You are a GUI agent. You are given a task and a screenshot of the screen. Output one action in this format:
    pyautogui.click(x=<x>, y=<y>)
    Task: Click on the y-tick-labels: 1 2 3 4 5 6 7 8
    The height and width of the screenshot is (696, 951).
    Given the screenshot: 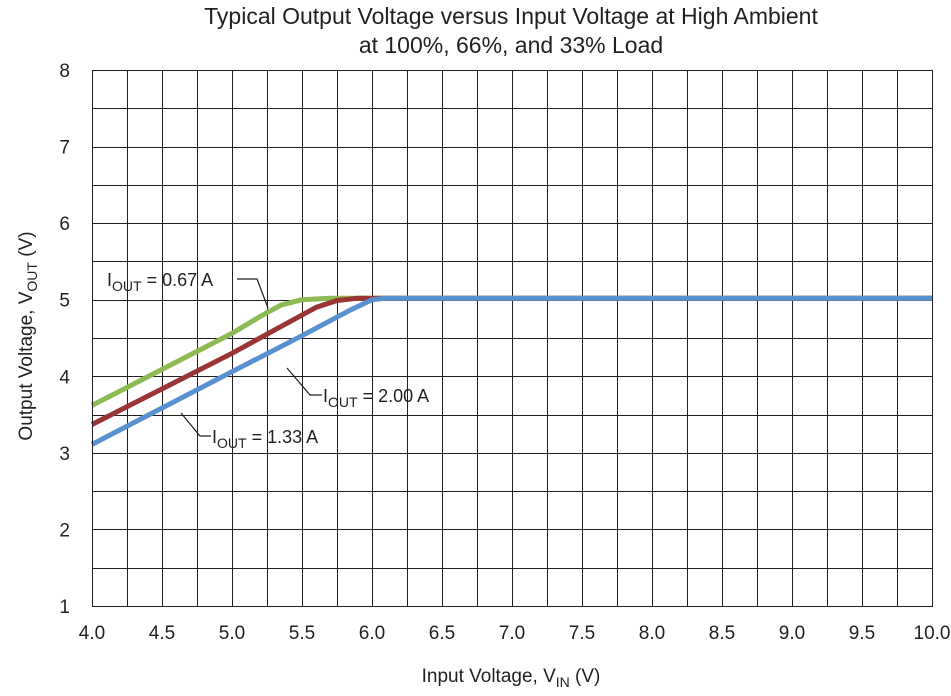 What is the action you would take?
    pyautogui.click(x=64, y=339)
    